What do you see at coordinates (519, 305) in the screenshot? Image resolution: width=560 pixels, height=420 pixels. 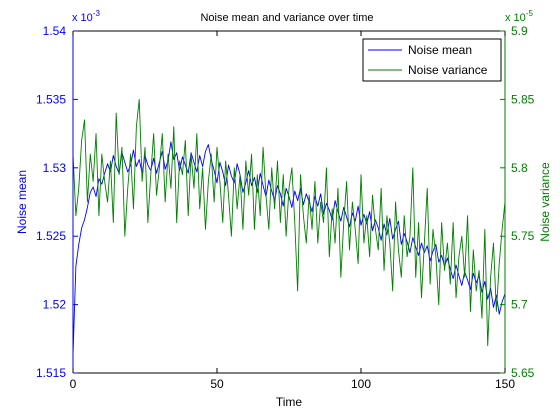 I see `right-y-tick-label: 5.7` at bounding box center [519, 305].